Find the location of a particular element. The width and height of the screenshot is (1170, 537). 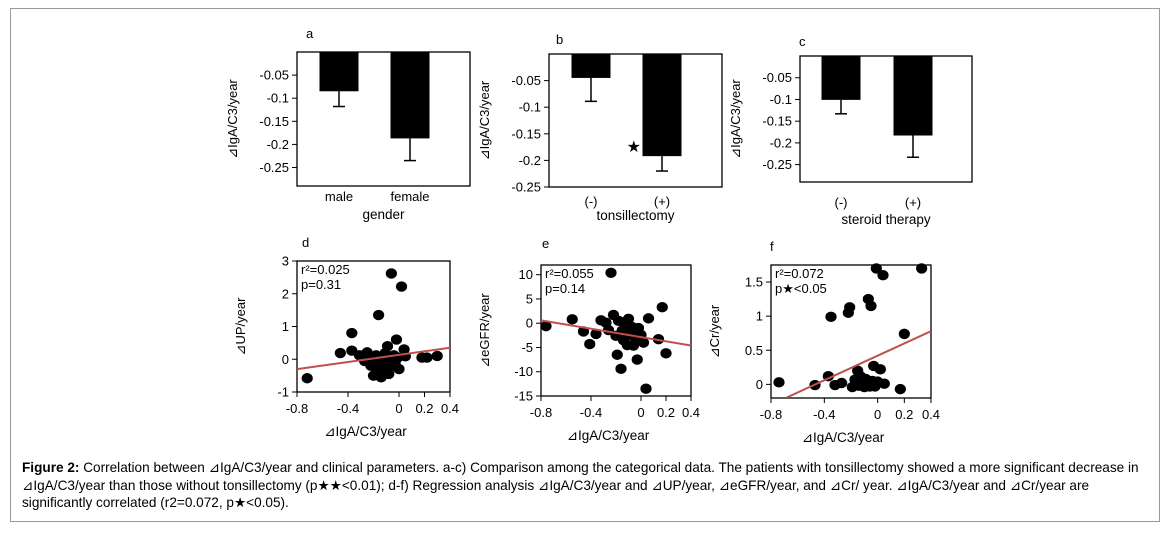

y-tick-label-a: -0.2 is located at coordinates (278, 144).